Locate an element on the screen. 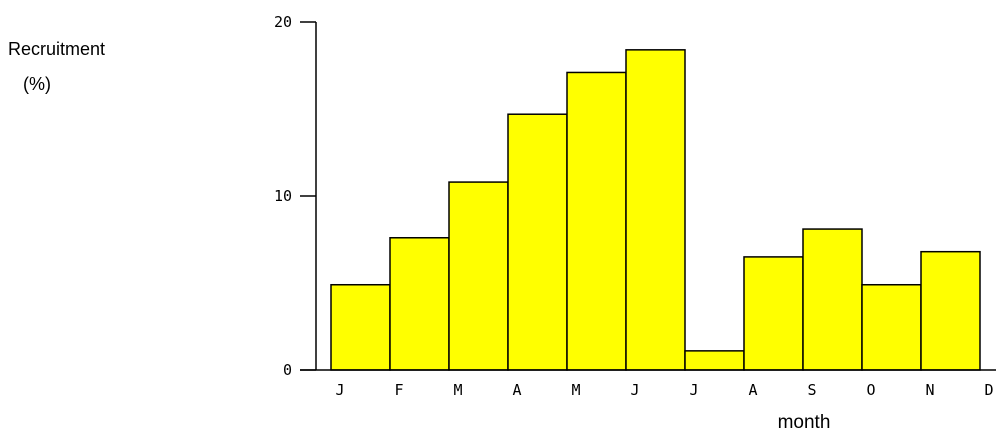 This screenshot has height=439, width=1002. x-tick-label-5: M is located at coordinates (575, 390).